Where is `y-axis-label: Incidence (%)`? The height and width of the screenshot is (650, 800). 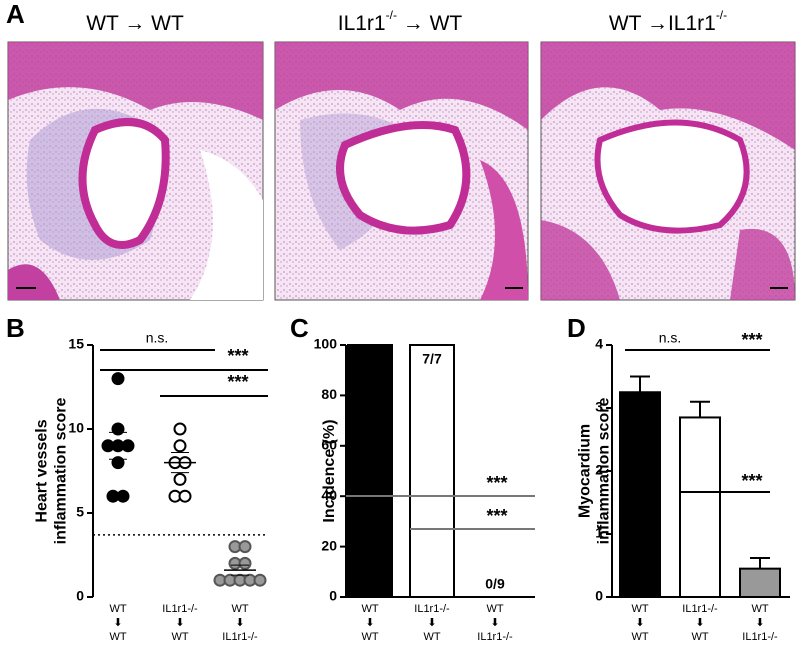 y-axis-label: Incidence (%) is located at coordinates (329, 470).